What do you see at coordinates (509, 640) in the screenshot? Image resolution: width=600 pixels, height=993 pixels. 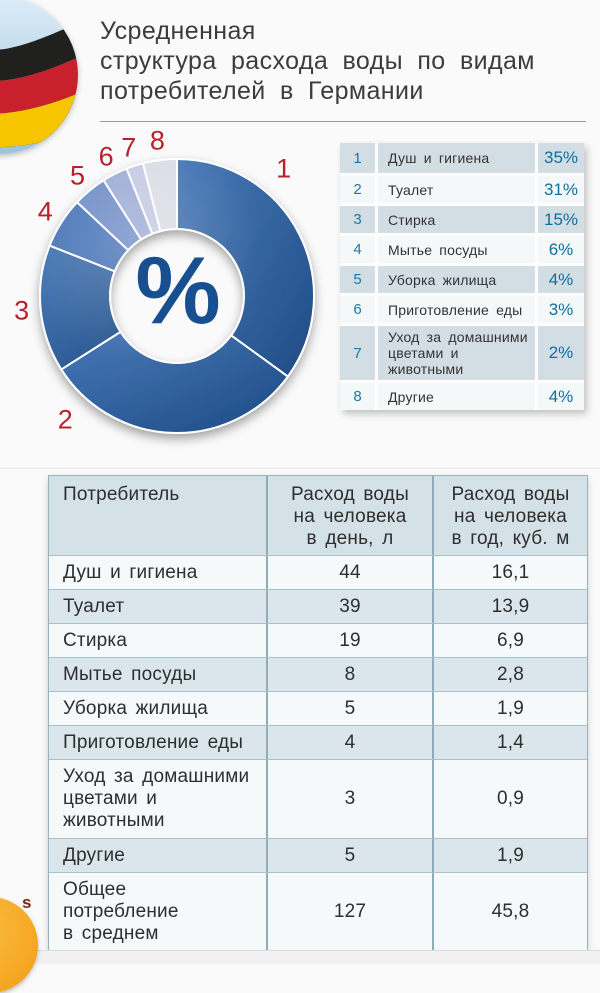 I see `table-cell-per-year: 6,9` at bounding box center [509, 640].